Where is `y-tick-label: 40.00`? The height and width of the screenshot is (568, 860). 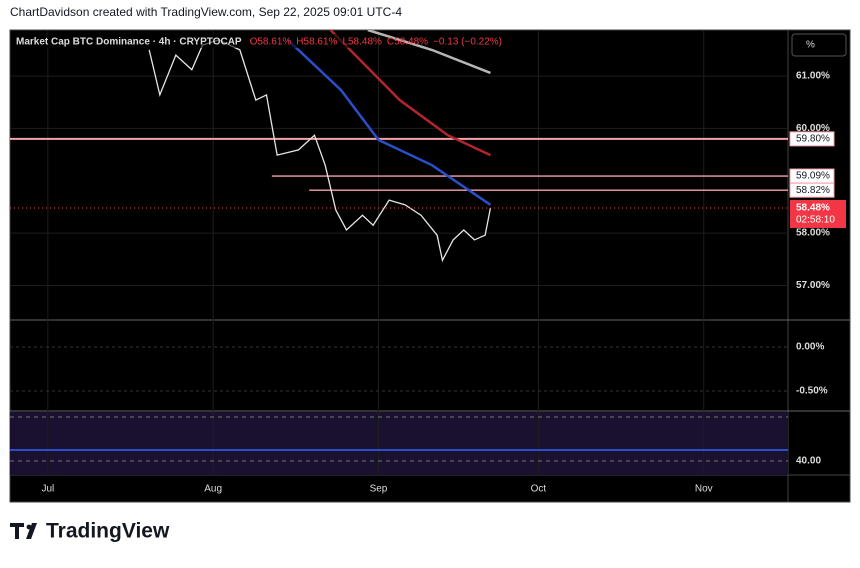 y-tick-label: 40.00 is located at coordinates (808, 461).